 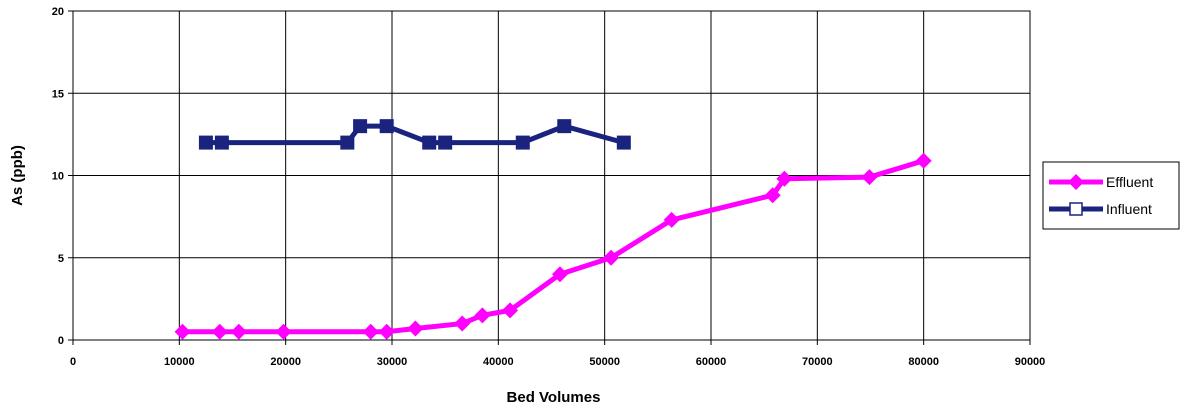 What do you see at coordinates (285, 362) in the screenshot?
I see `x-tick-label: 20000` at bounding box center [285, 362].